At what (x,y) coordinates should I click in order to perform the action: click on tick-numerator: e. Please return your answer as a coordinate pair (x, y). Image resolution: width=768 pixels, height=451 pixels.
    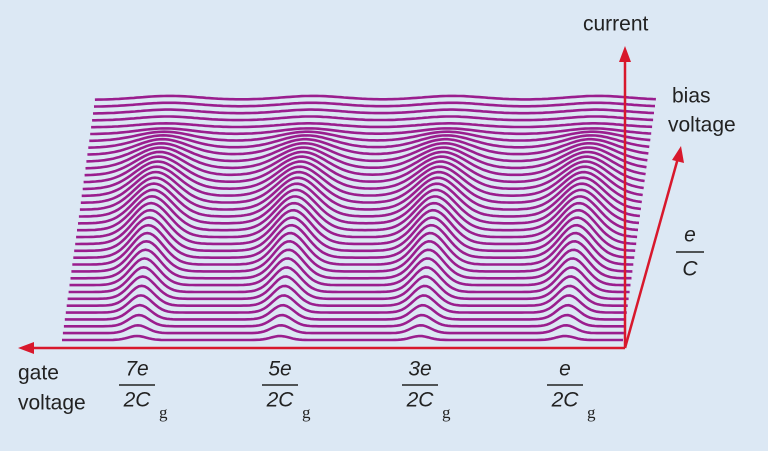
    Looking at the image, I should click on (565, 369).